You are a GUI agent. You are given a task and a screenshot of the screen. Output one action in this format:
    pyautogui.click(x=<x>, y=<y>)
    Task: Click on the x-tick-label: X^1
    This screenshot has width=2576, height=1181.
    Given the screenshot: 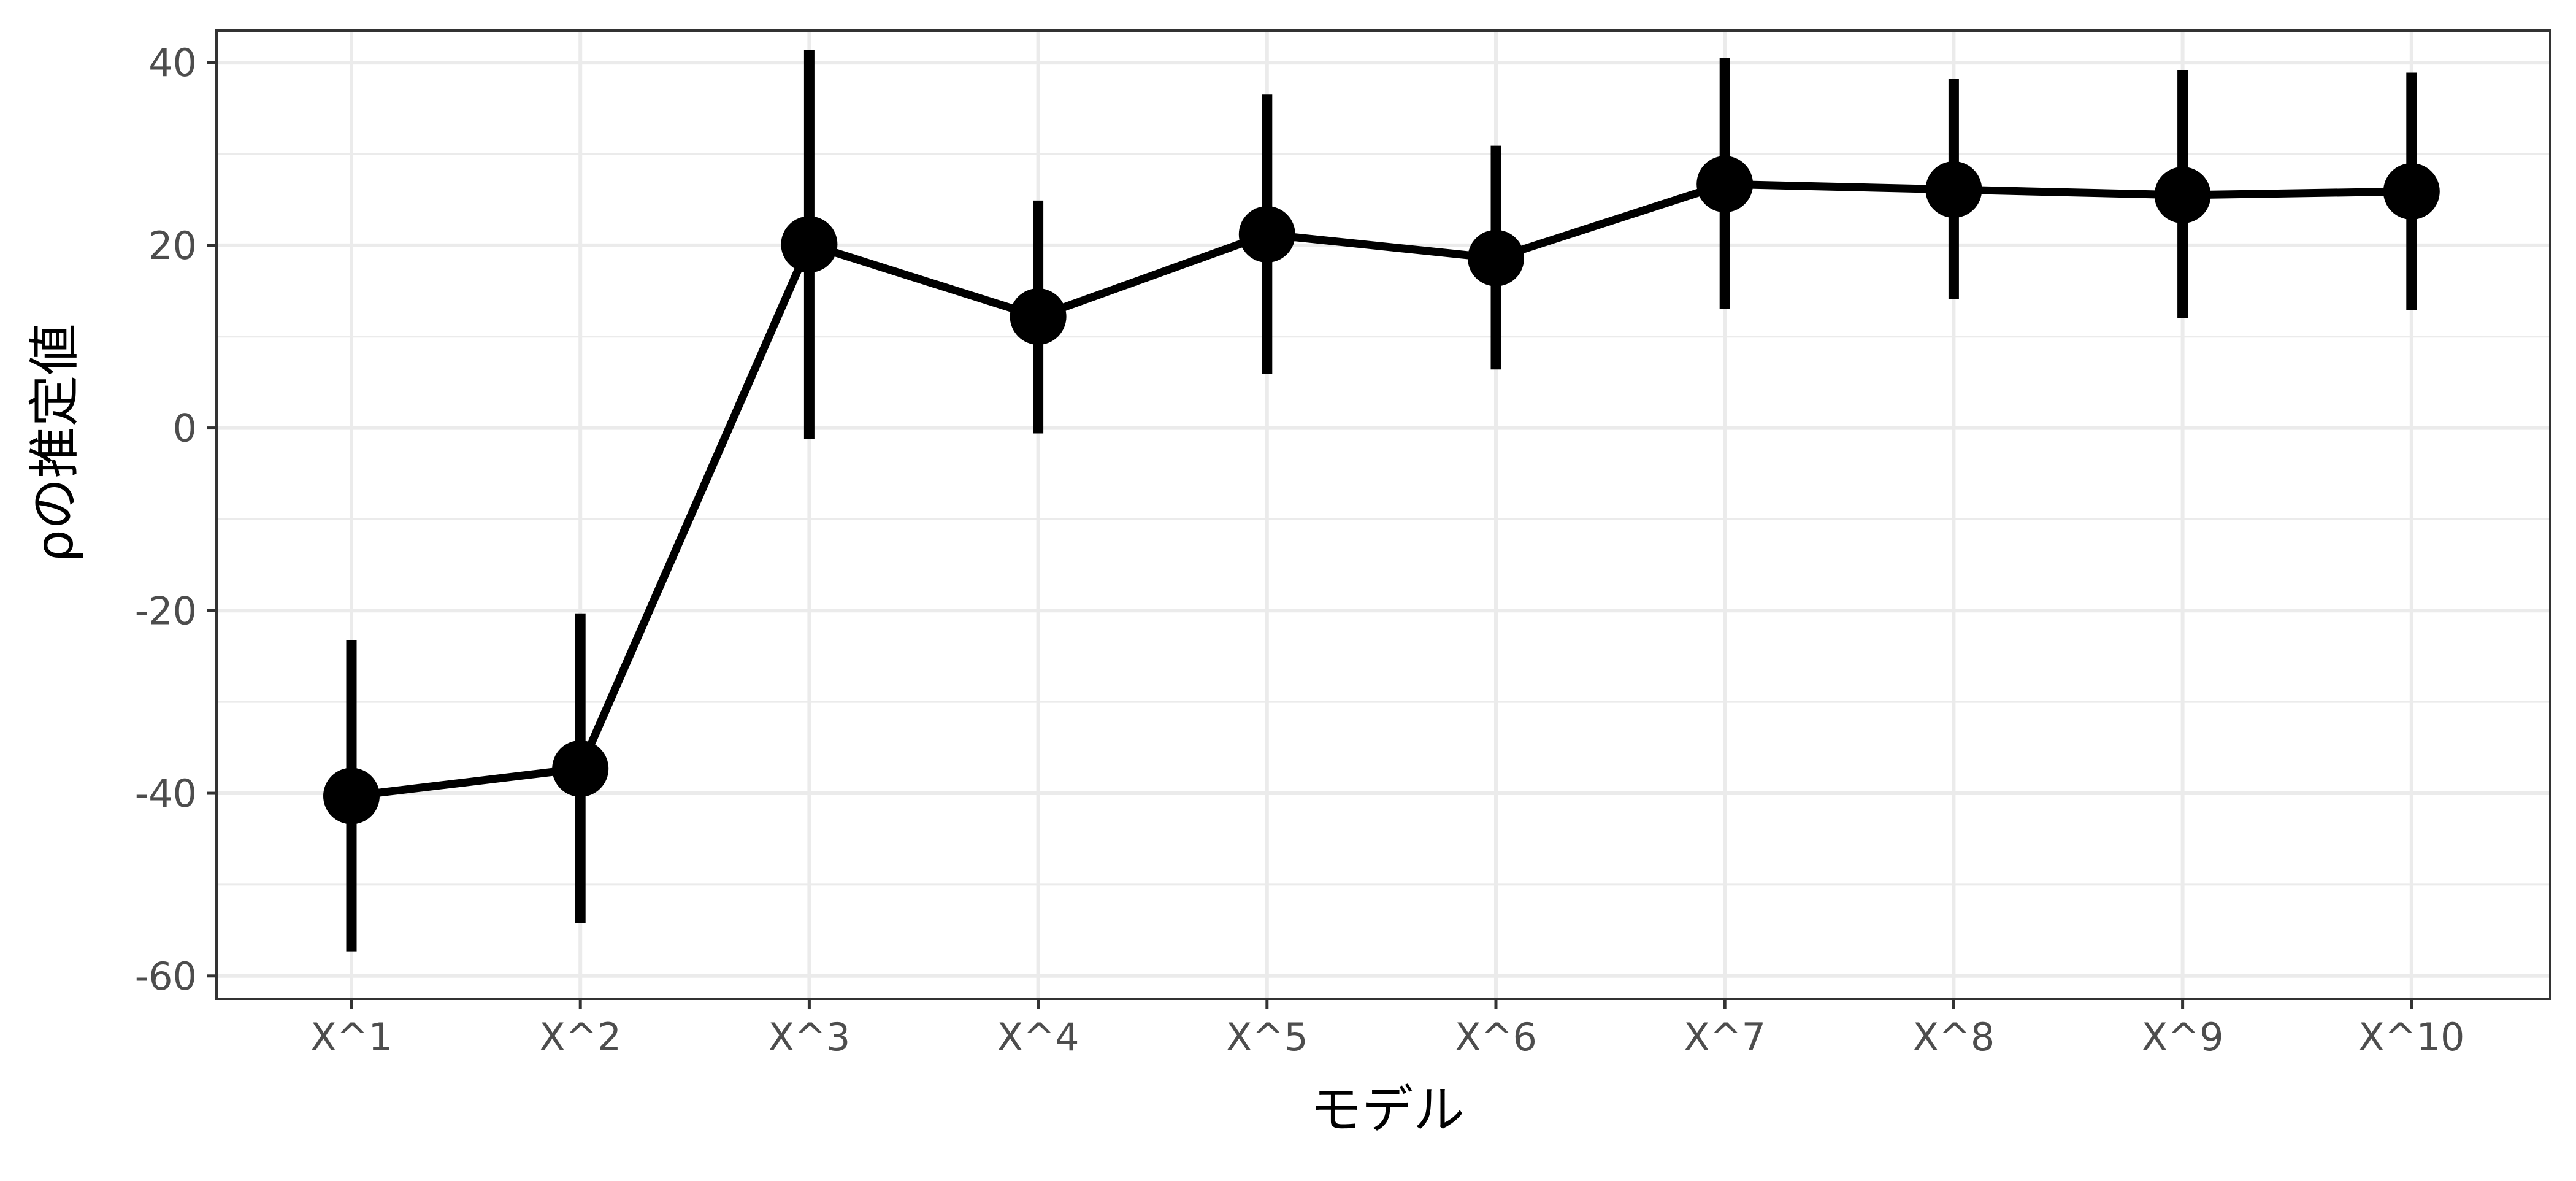 What is the action you would take?
    pyautogui.click(x=351, y=1037)
    